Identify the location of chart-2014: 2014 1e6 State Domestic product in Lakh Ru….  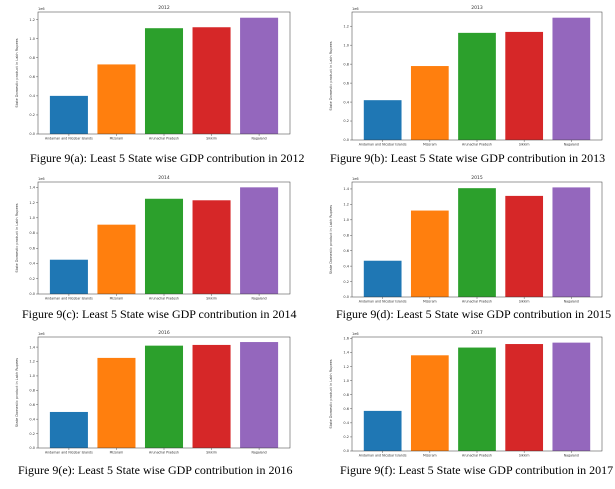
(153, 238).